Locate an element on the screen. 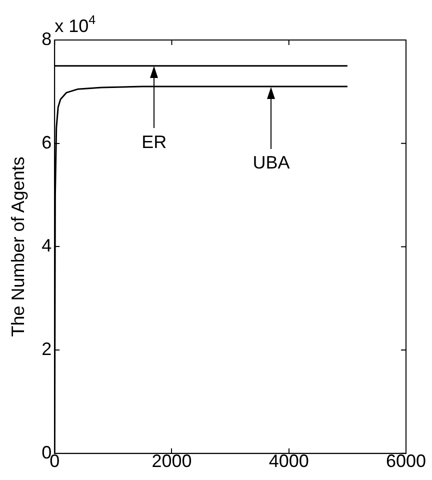 This screenshot has width=432, height=480. x-tick-label: 2000 is located at coordinates (172, 461).